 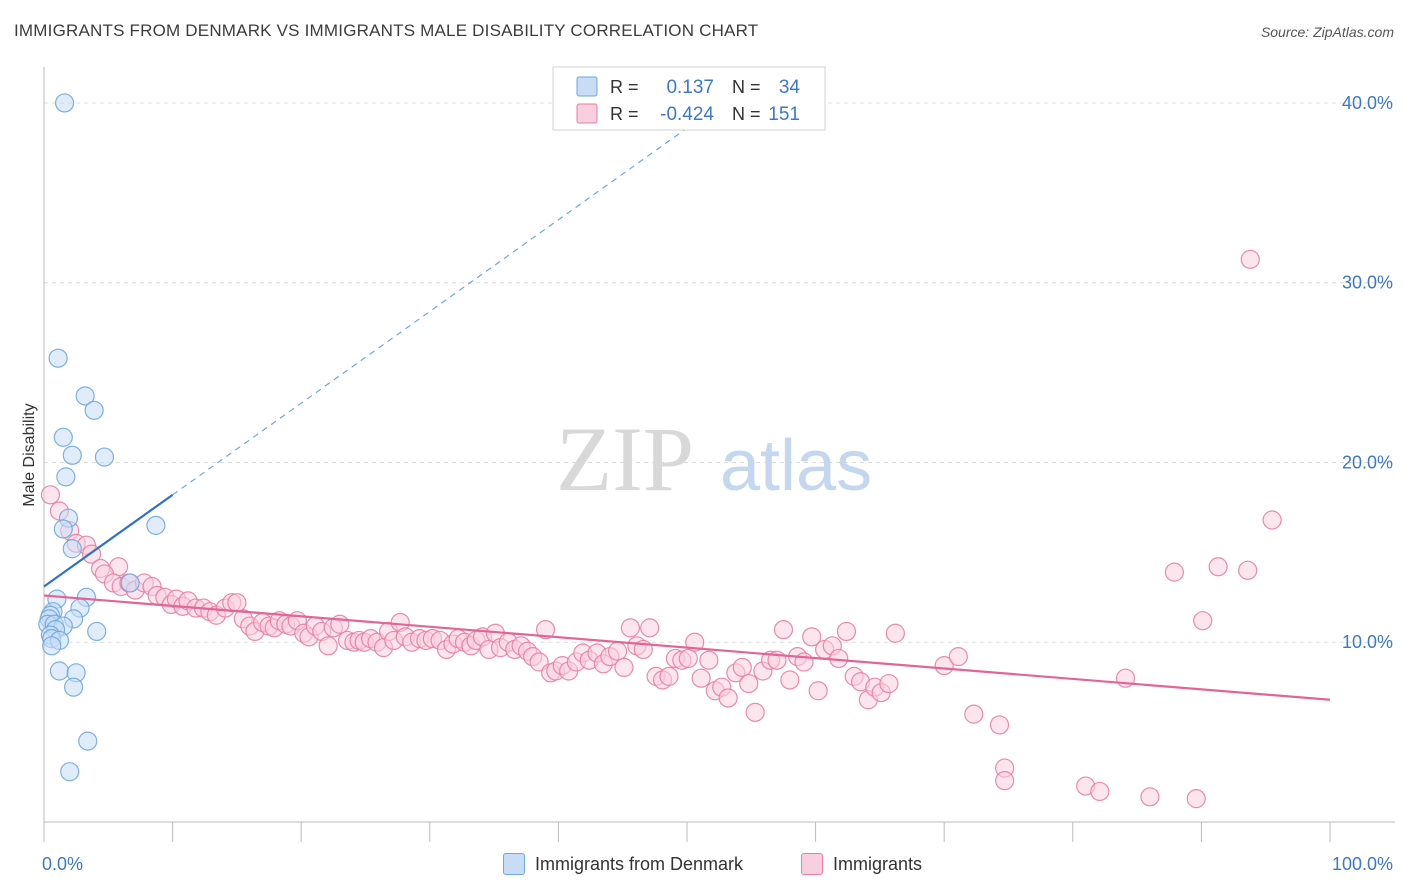 I want to click on y-tick-label: 20.0%, so click(x=1367, y=462).